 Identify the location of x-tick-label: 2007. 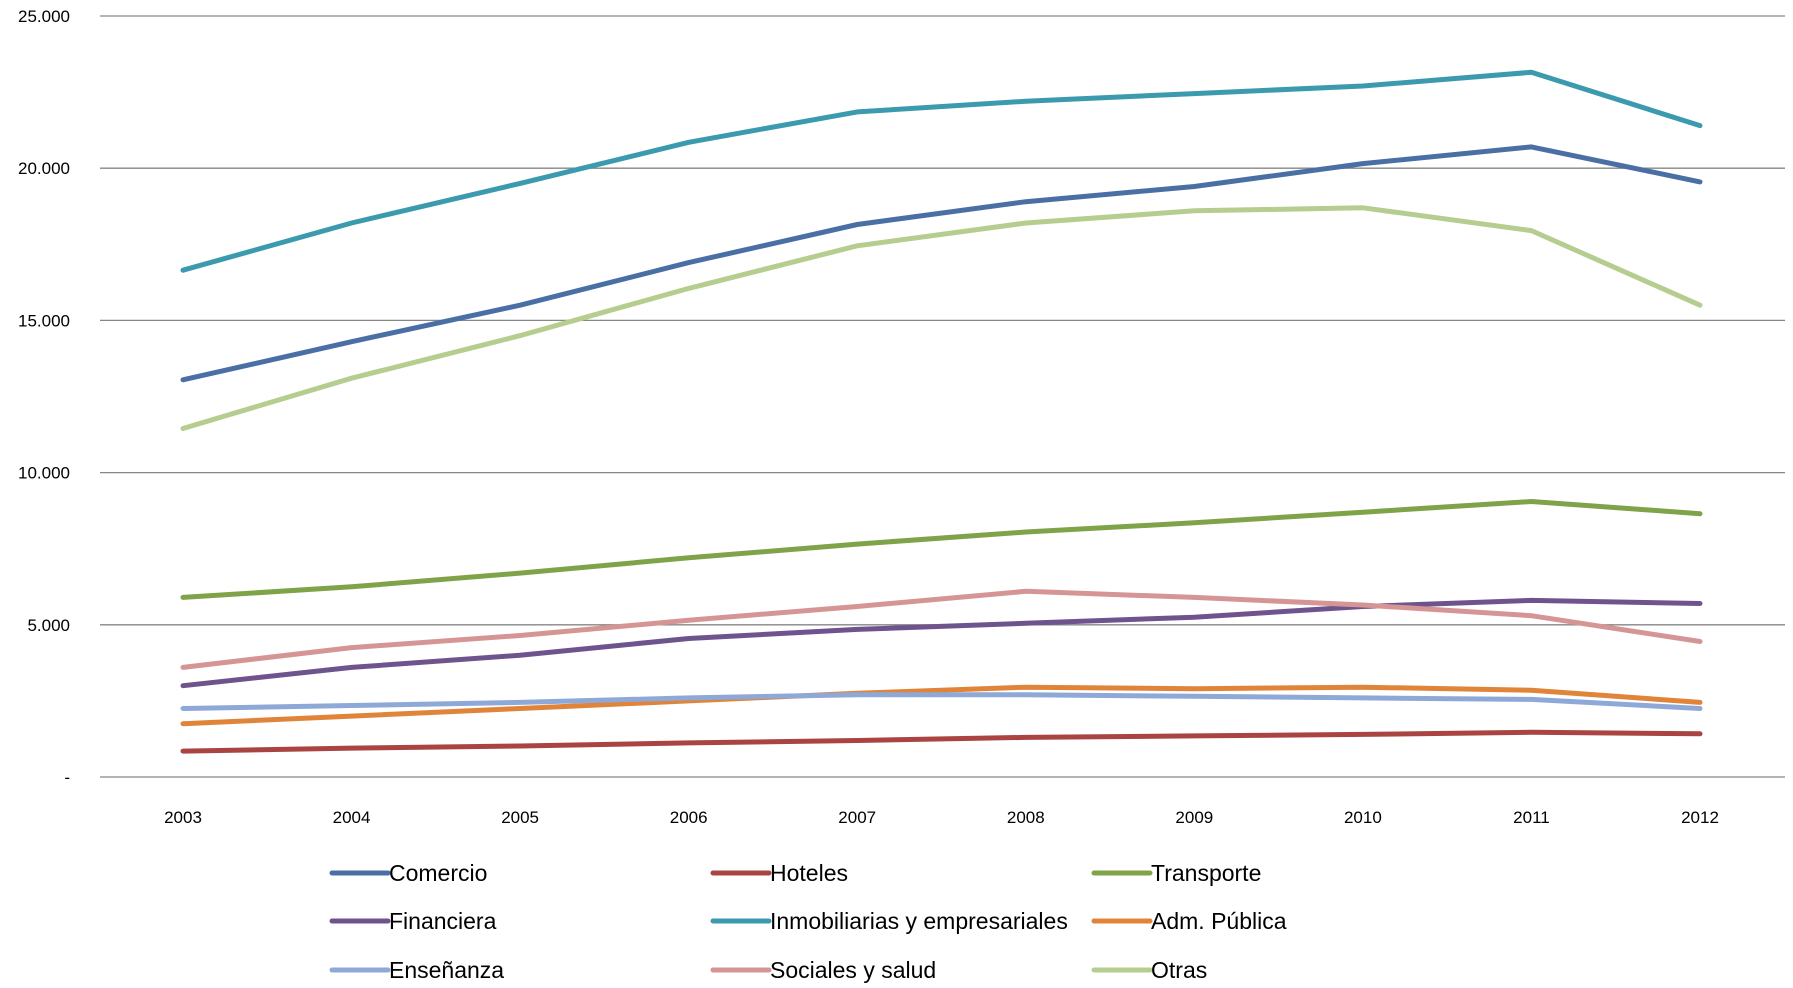
(857, 817).